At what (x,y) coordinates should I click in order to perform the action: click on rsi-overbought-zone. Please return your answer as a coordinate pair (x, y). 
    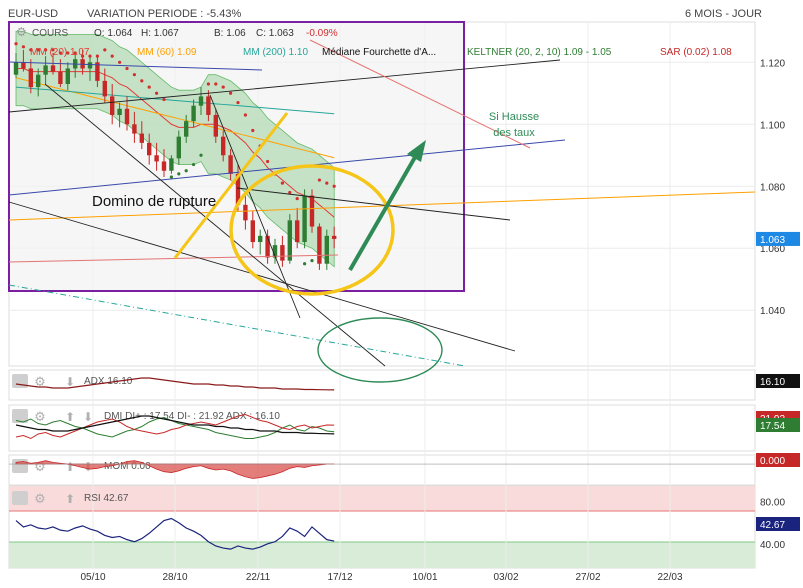
    Looking at the image, I should click on (382, 498).